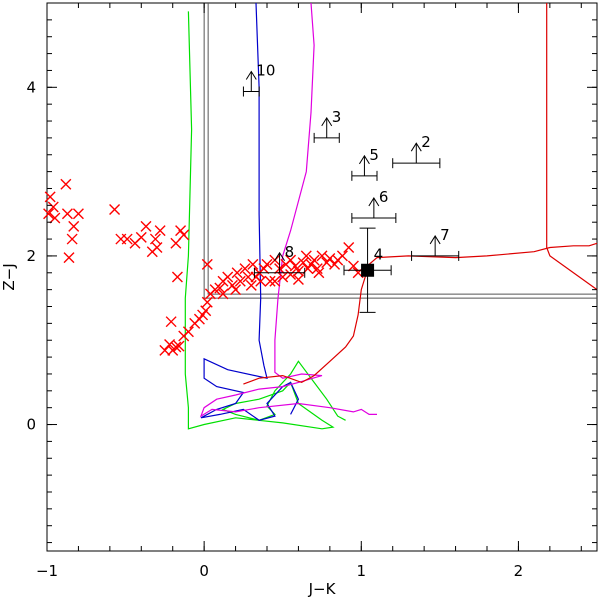  Describe the element at coordinates (426, 142) in the screenshot. I see `point-label: 2` at that location.